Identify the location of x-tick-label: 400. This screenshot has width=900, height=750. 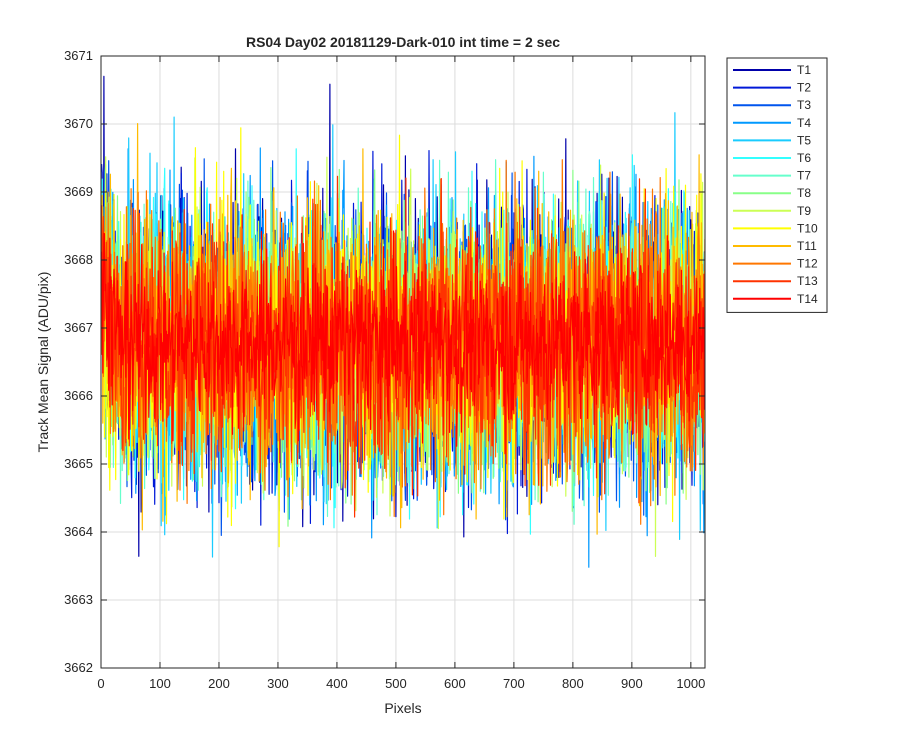
(337, 683).